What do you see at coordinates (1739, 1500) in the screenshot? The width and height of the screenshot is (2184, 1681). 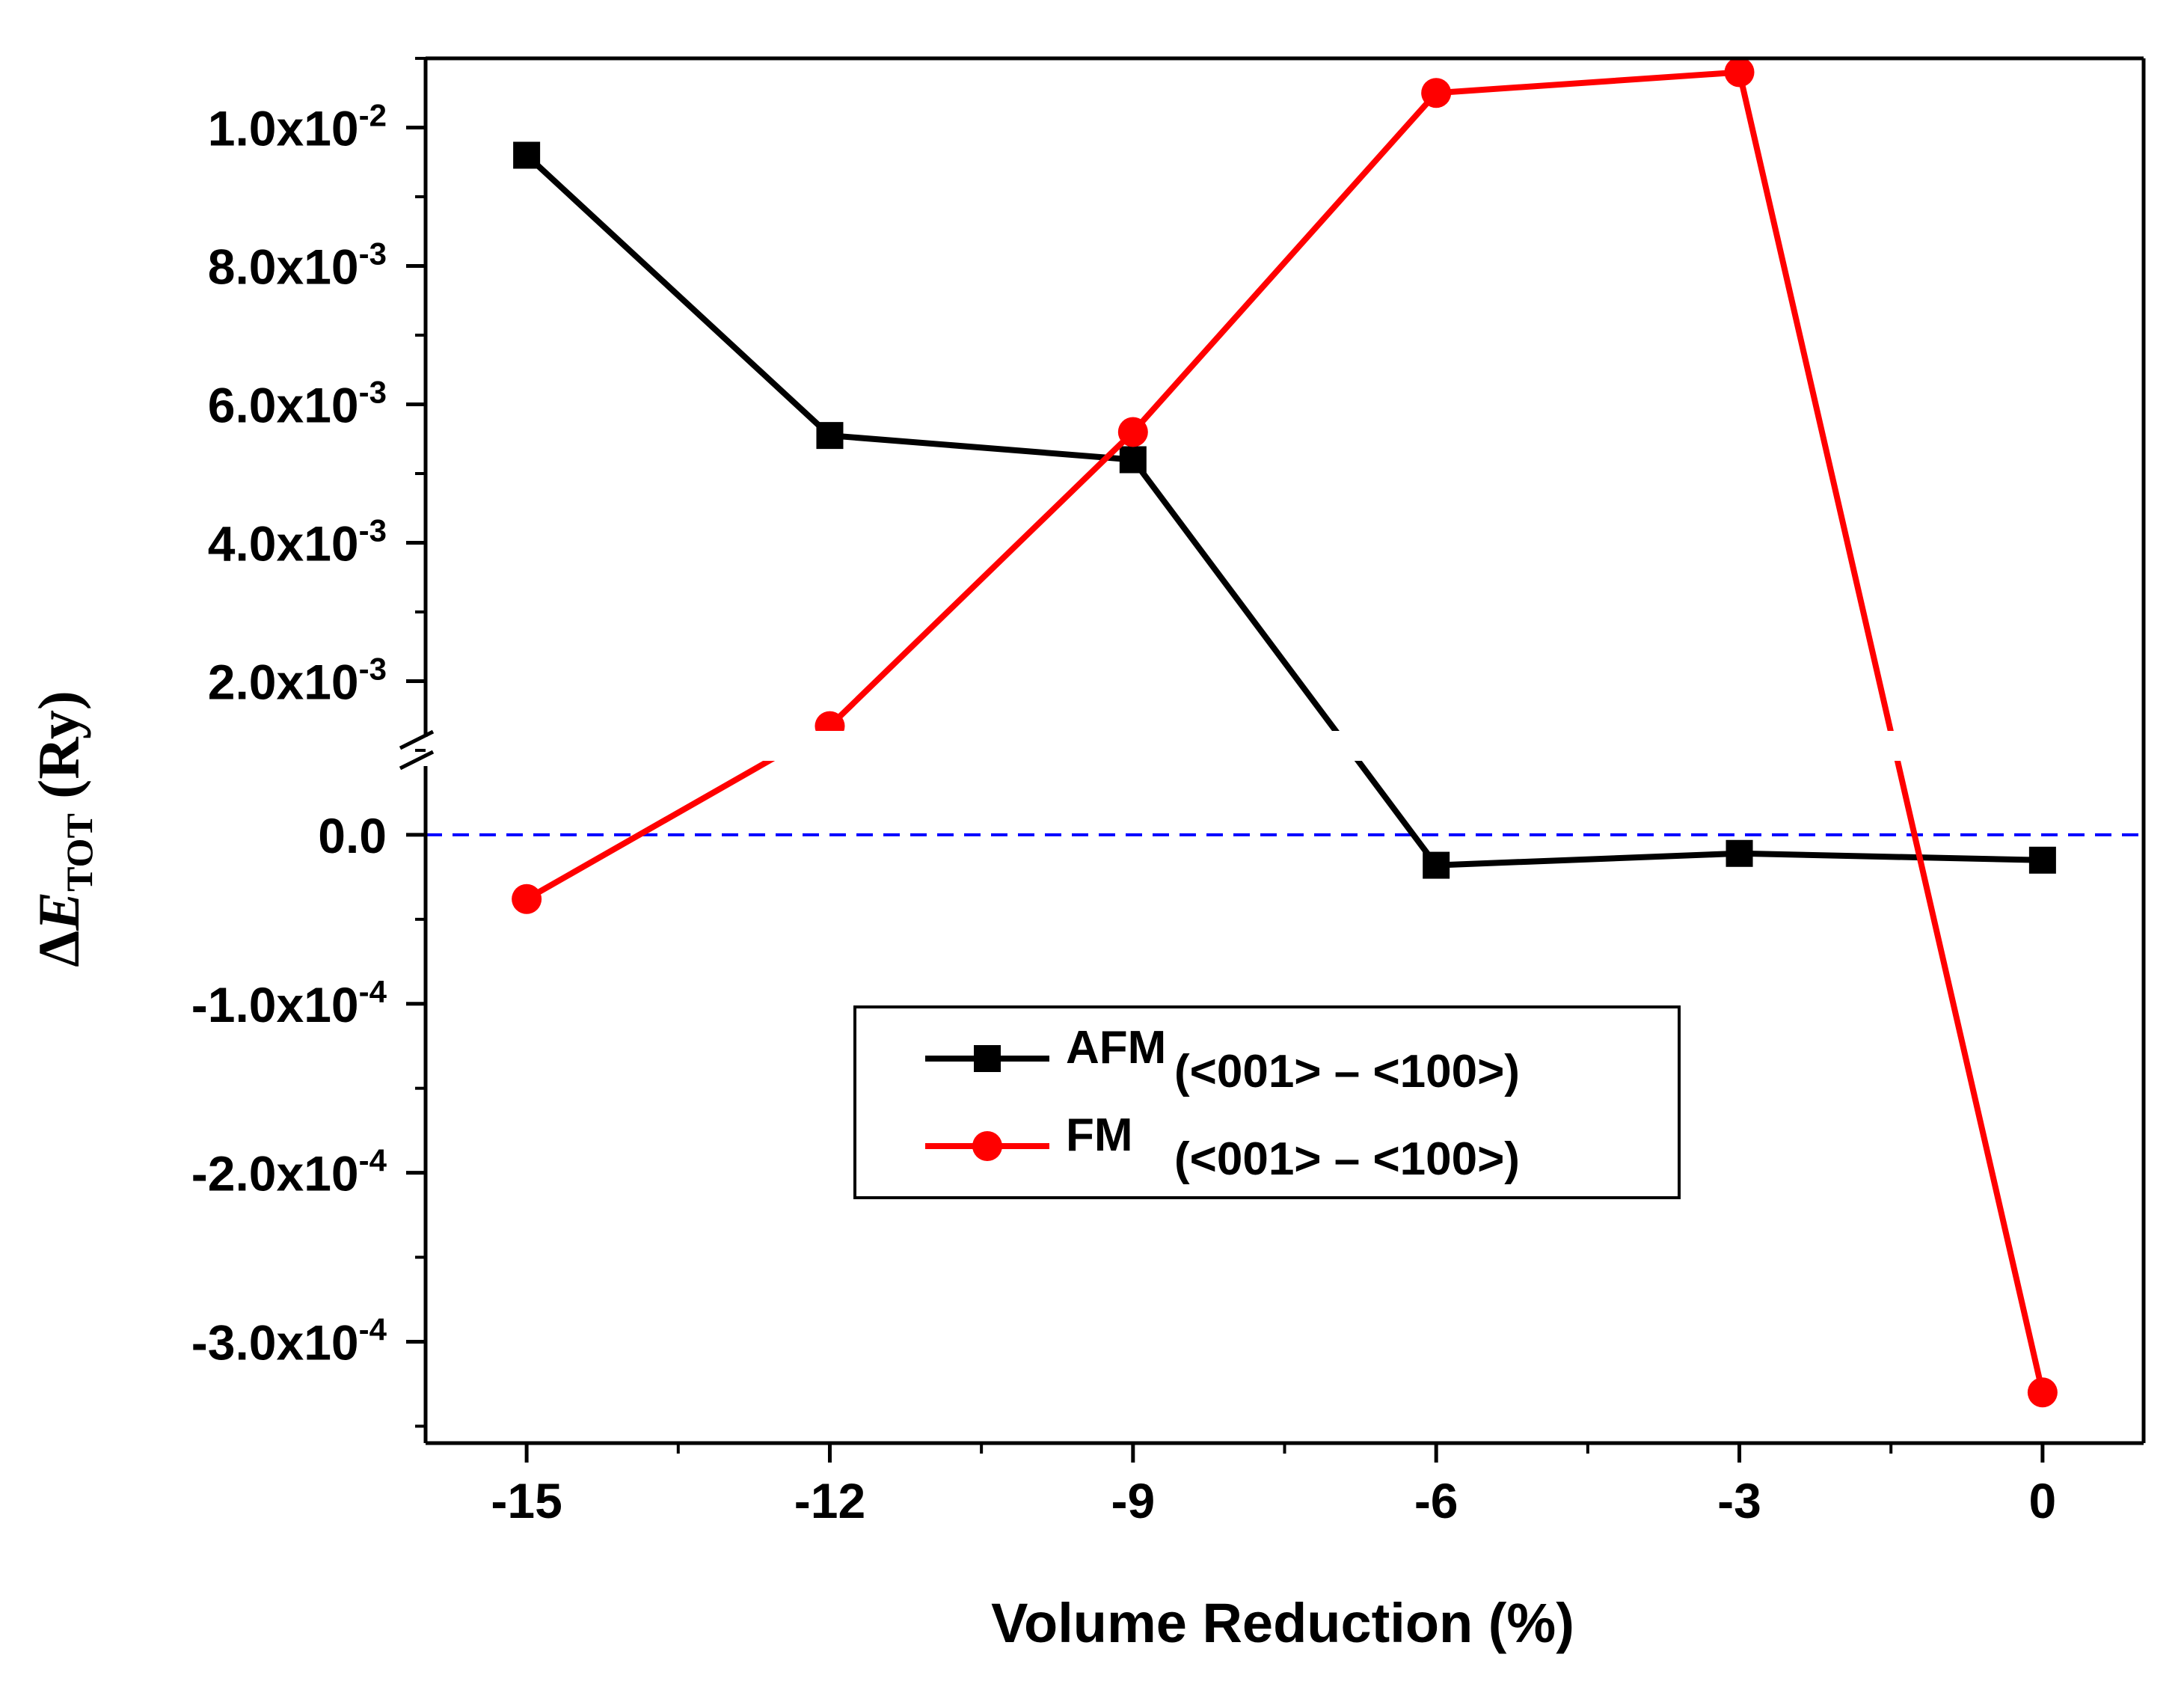 I see `x-tick-label: -3` at bounding box center [1739, 1500].